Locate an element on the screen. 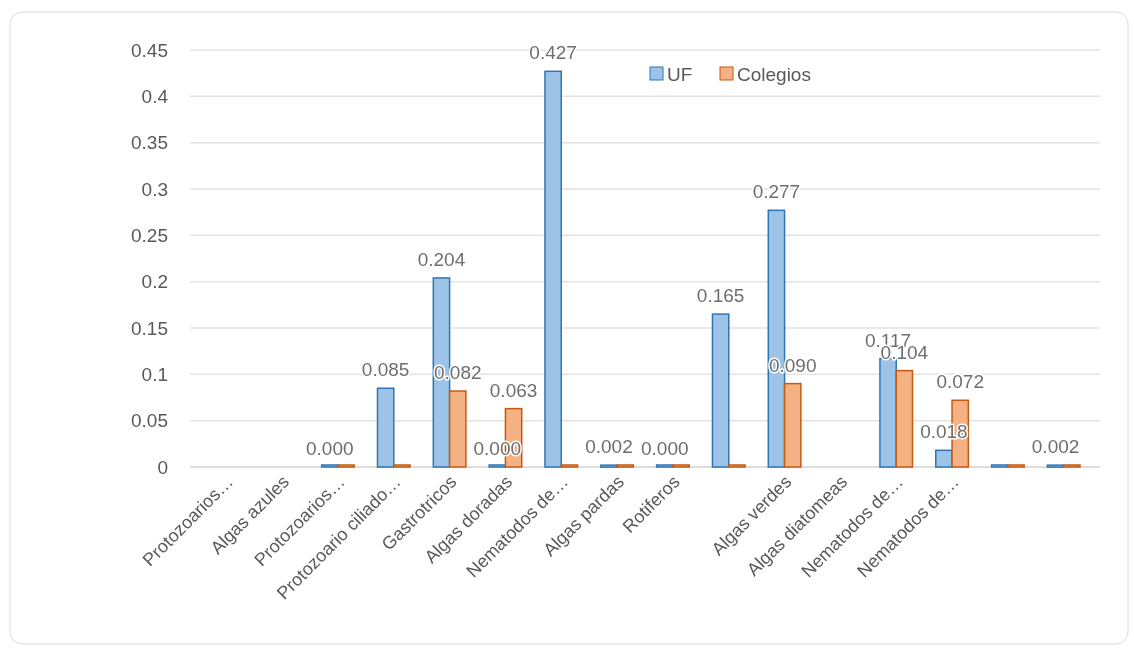 The width and height of the screenshot is (1134, 649). data-label: 0.165 is located at coordinates (720, 296).